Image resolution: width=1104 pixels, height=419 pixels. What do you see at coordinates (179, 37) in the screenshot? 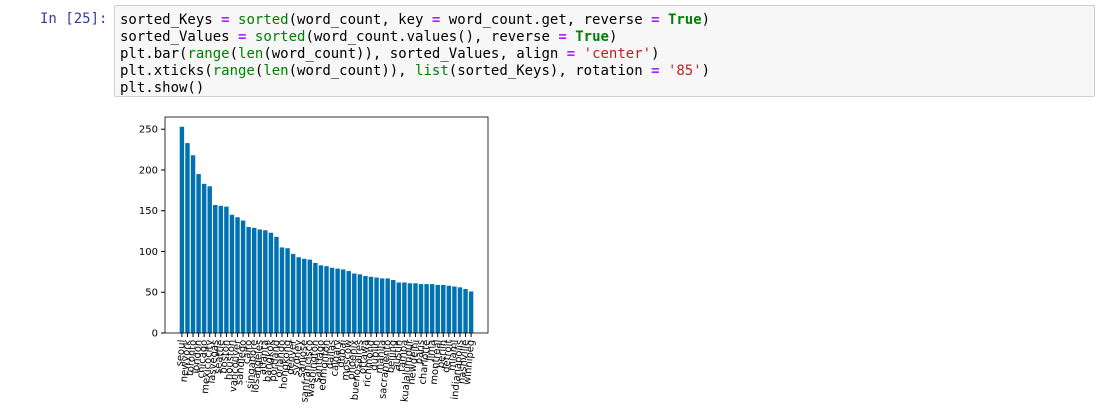
I see `code-token: sorted_Values` at bounding box center [179, 37].